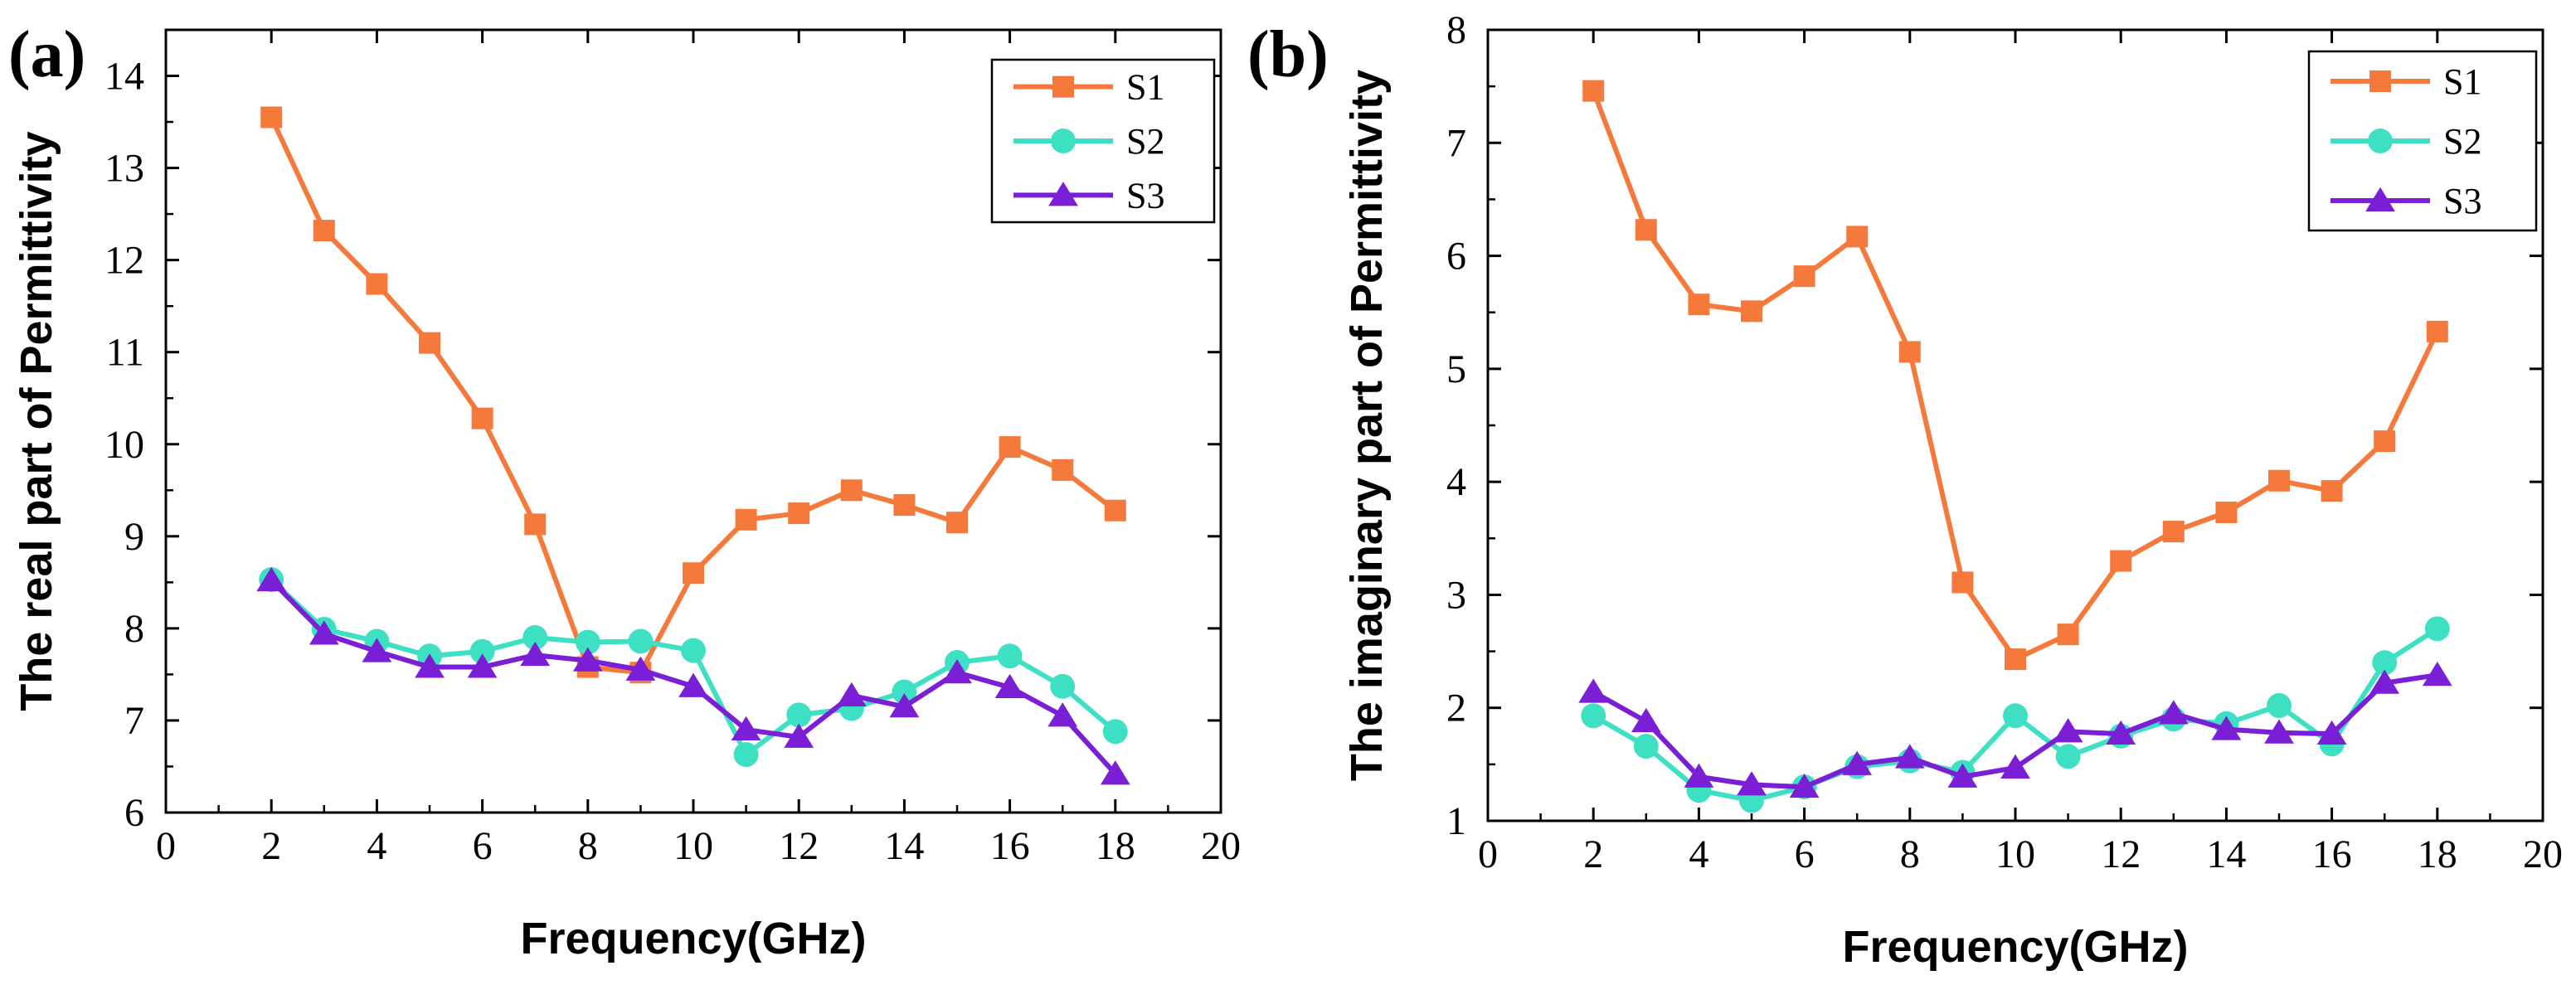  Describe the element at coordinates (1456, 708) in the screenshot. I see `y-tick-label: 2` at that location.